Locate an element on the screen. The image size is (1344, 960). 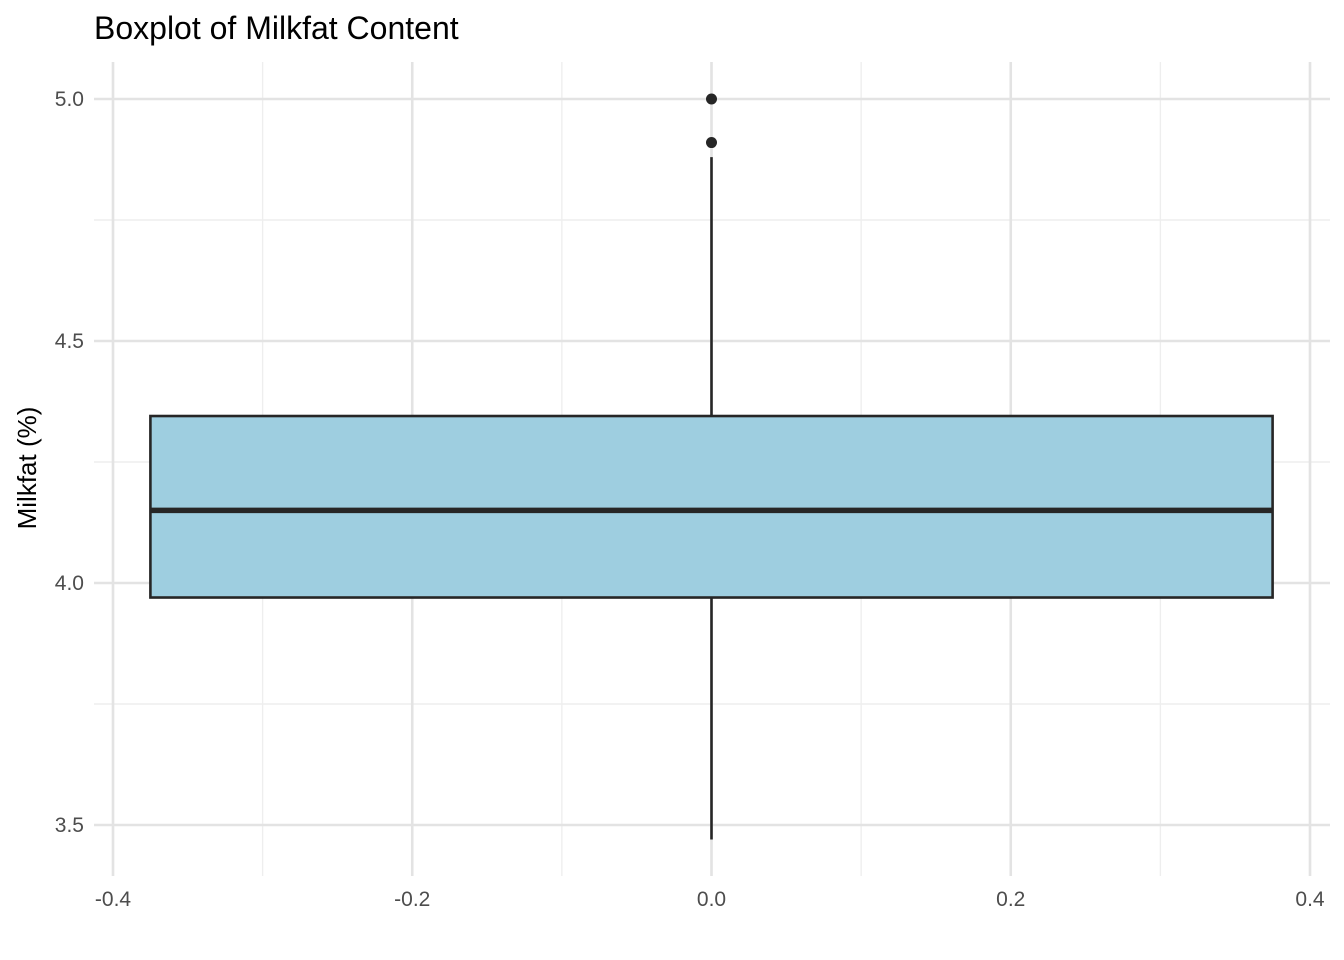
y-tick-label: 3.5 is located at coordinates (69, 825).